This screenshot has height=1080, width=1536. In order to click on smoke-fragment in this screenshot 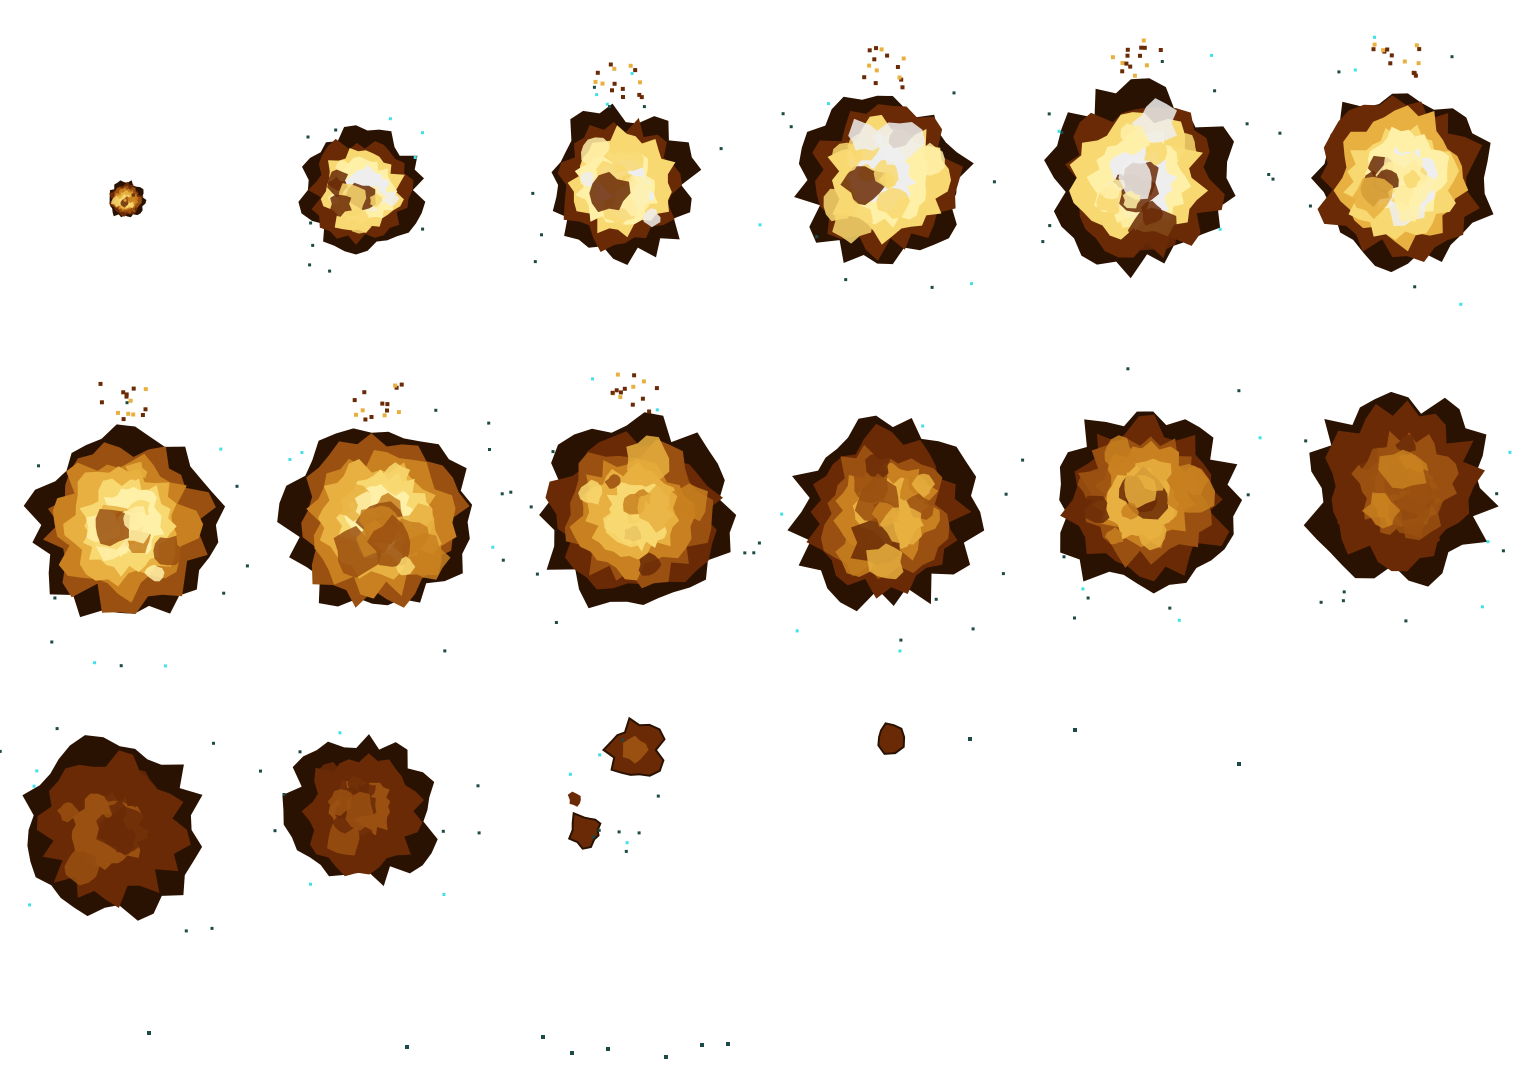, I will do `click(891, 738)`.